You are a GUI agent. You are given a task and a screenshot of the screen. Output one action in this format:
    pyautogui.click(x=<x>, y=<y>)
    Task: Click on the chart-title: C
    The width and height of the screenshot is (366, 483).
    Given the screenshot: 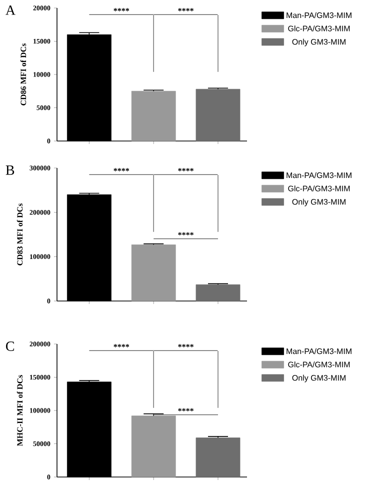 What is the action you would take?
    pyautogui.click(x=10, y=346)
    